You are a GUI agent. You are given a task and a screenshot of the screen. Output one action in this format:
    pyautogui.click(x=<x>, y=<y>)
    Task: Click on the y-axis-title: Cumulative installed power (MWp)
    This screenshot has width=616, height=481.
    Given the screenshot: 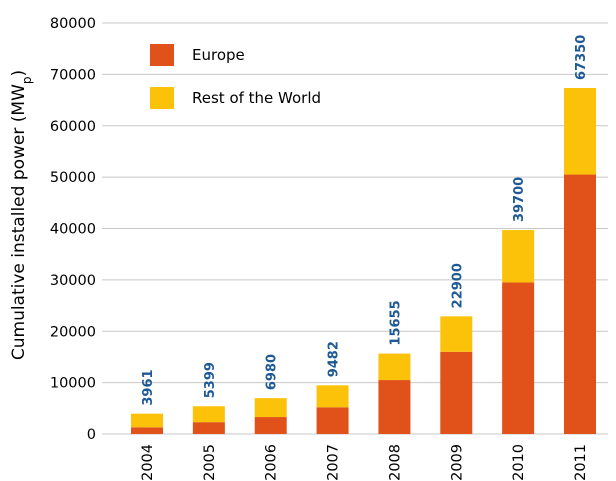 What is the action you would take?
    pyautogui.click(x=21, y=215)
    